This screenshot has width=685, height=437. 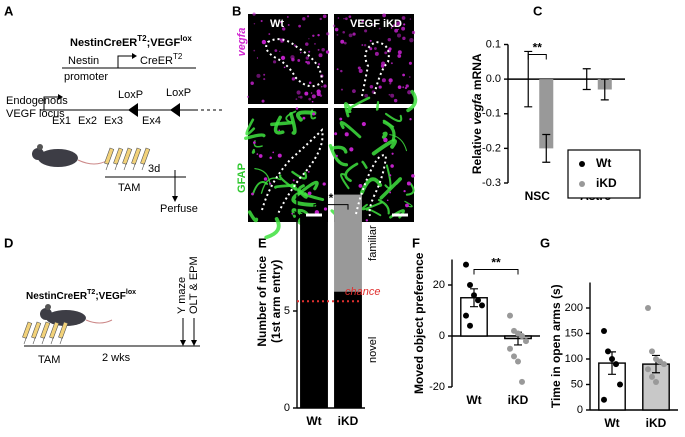 What do you see at coordinates (545, 242) in the screenshot?
I see `panel-label: G` at bounding box center [545, 242].